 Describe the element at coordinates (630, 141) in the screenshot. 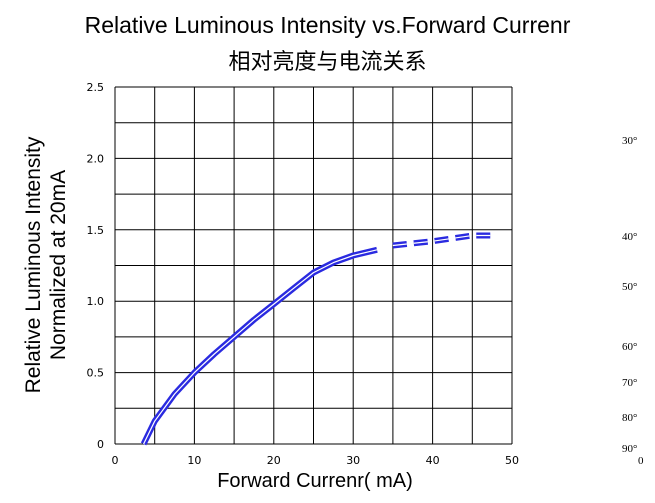

I see `angle-label-30: 30°` at that location.